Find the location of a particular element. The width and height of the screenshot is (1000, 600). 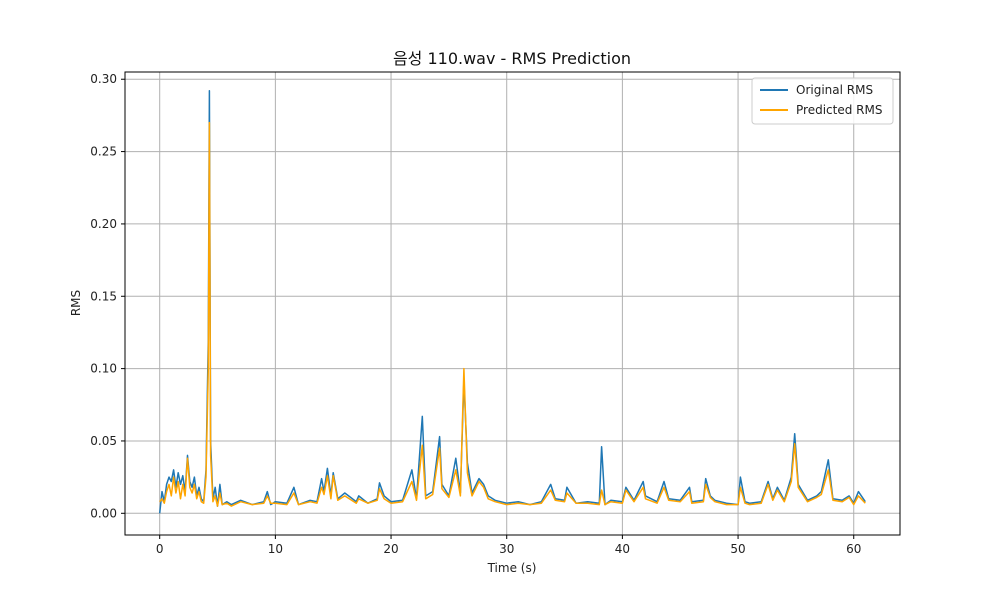

legend: Original RMS Predicted RMS is located at coordinates (822, 101).